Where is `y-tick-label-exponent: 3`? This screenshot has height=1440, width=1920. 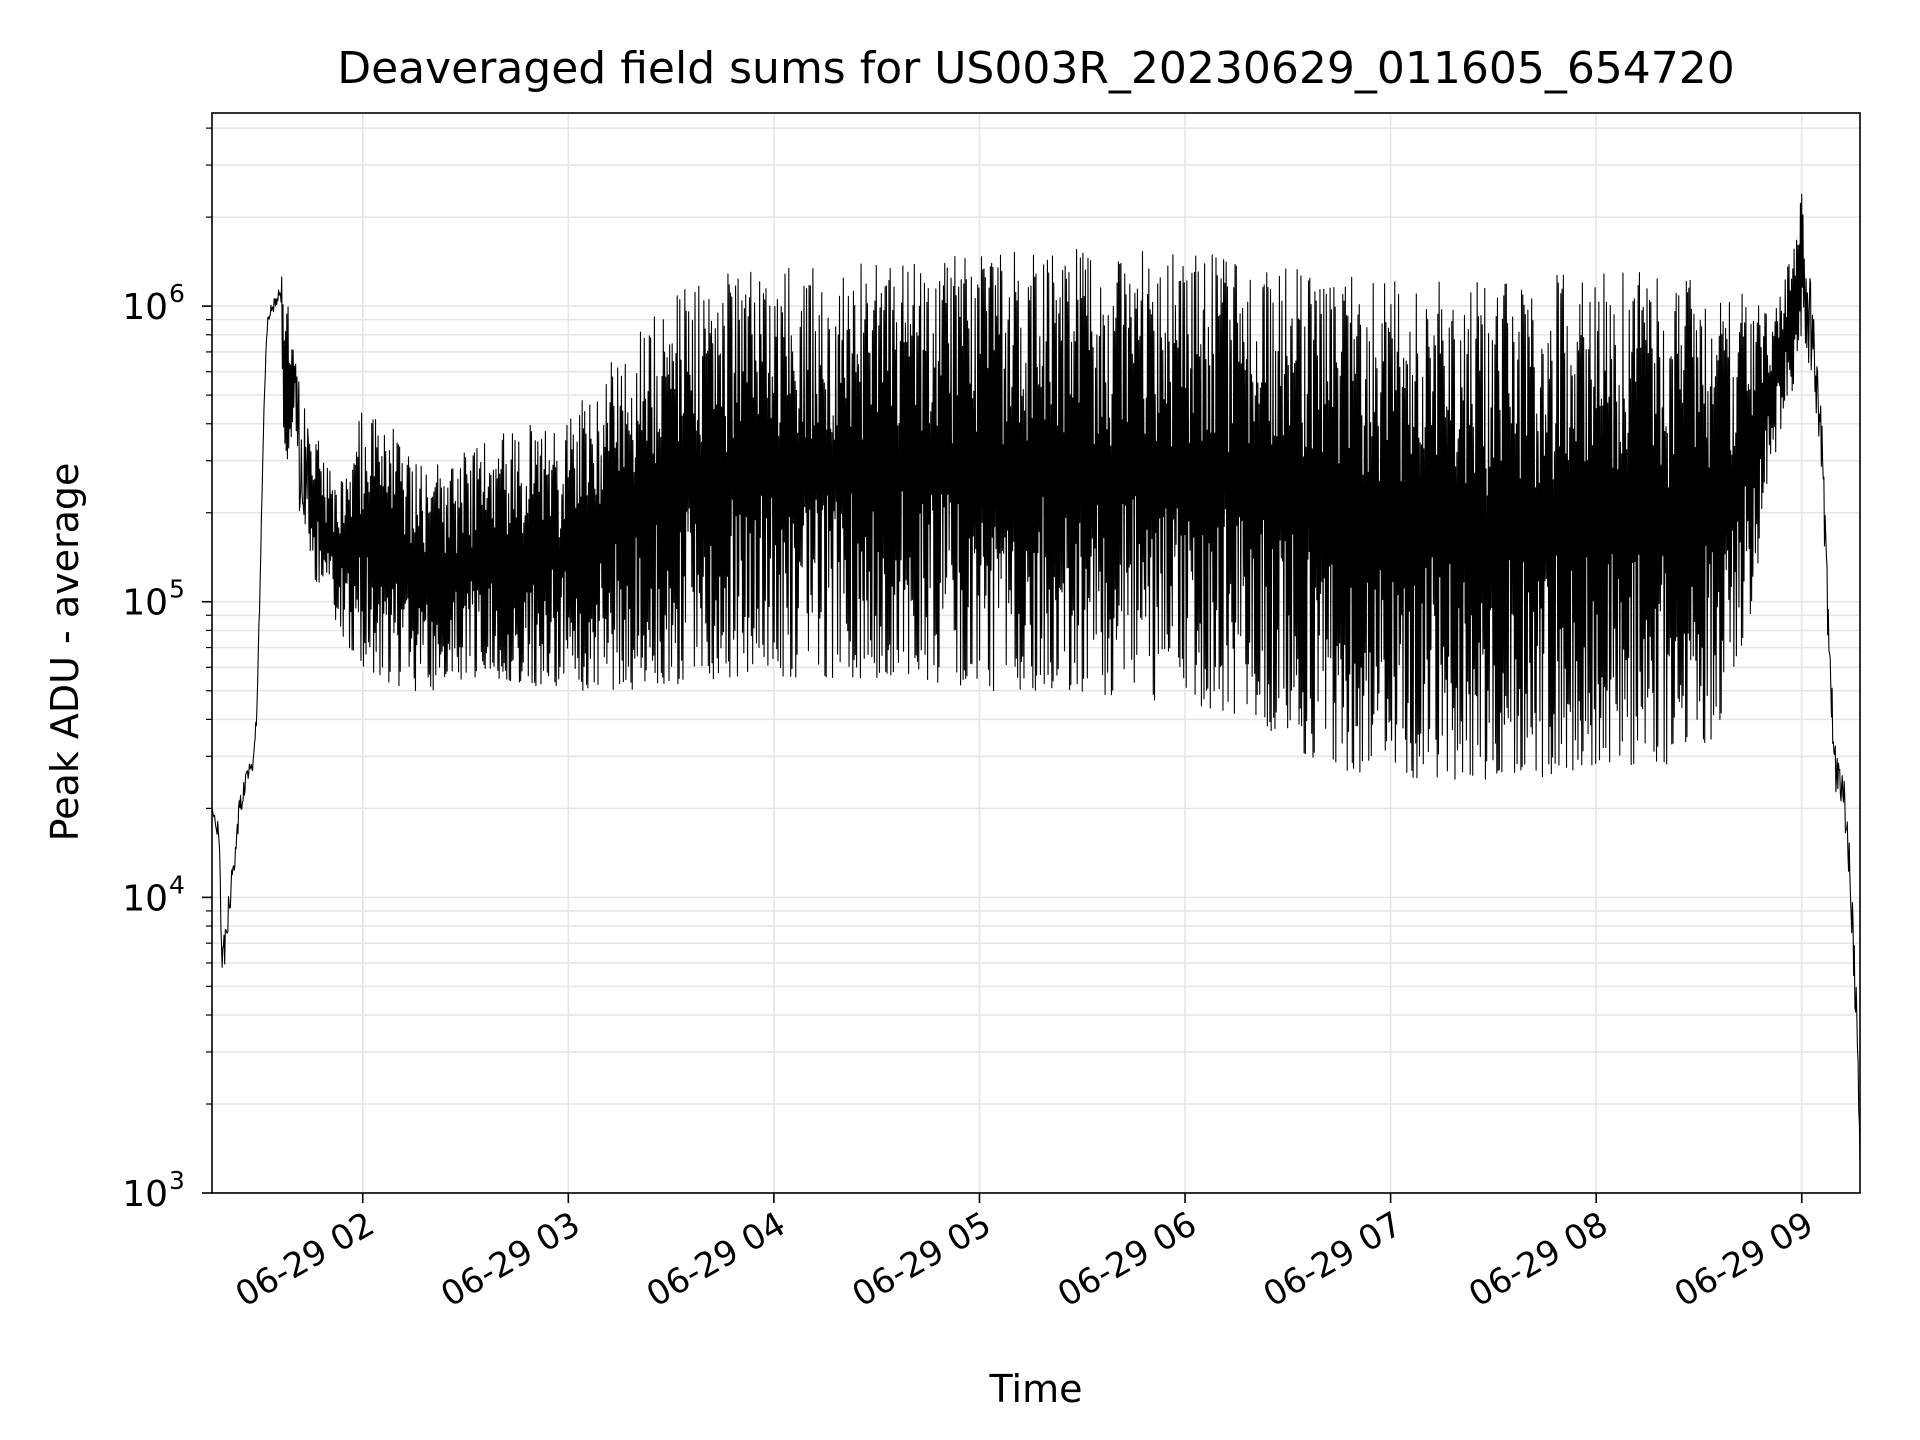
y-tick-label-exponent: 3 is located at coordinates (177, 1180).